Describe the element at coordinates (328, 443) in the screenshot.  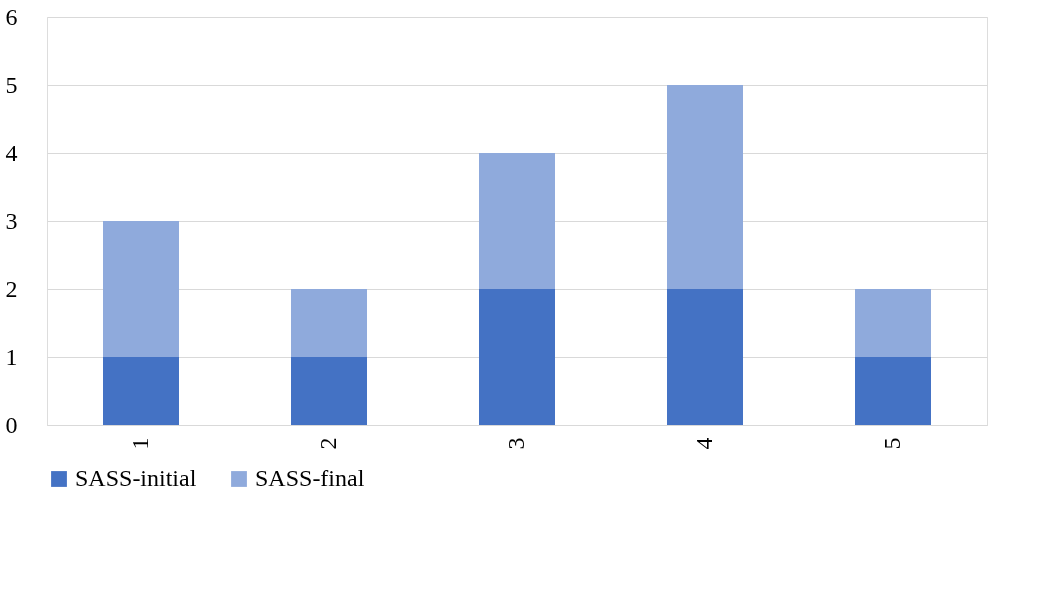
I see `x-tick-label: 2` at that location.